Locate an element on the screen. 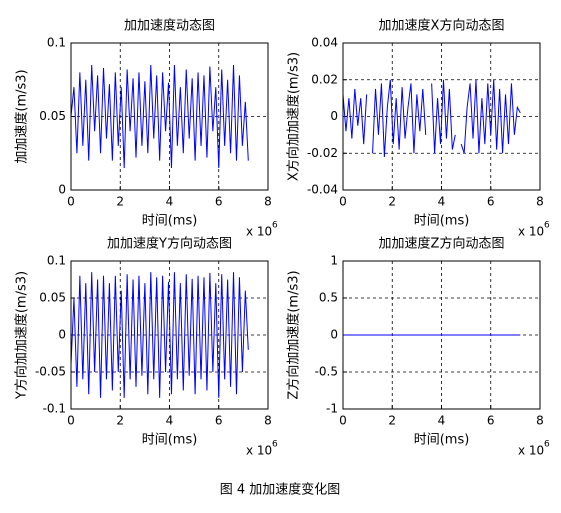 The image size is (561, 513). y-axis-label: Y方向加加速度(m/s3) is located at coordinates (22, 335).